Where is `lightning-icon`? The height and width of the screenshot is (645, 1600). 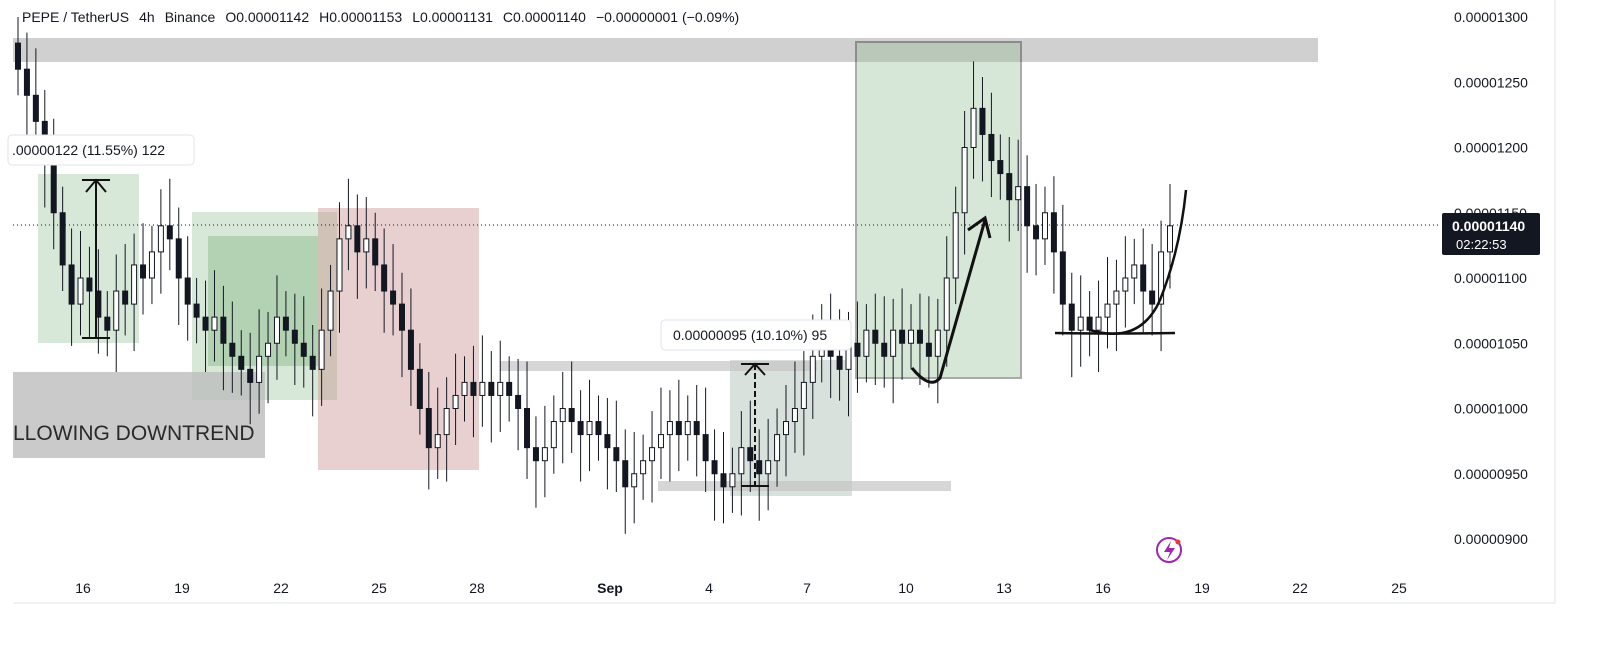 lightning-icon is located at coordinates (1169, 550).